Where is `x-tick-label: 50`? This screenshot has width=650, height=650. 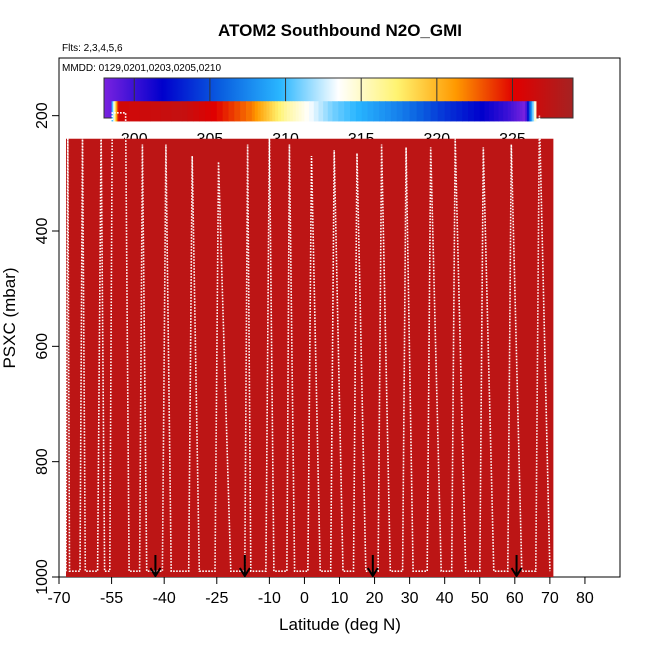 x-tick-label: 50 is located at coordinates (480, 598).